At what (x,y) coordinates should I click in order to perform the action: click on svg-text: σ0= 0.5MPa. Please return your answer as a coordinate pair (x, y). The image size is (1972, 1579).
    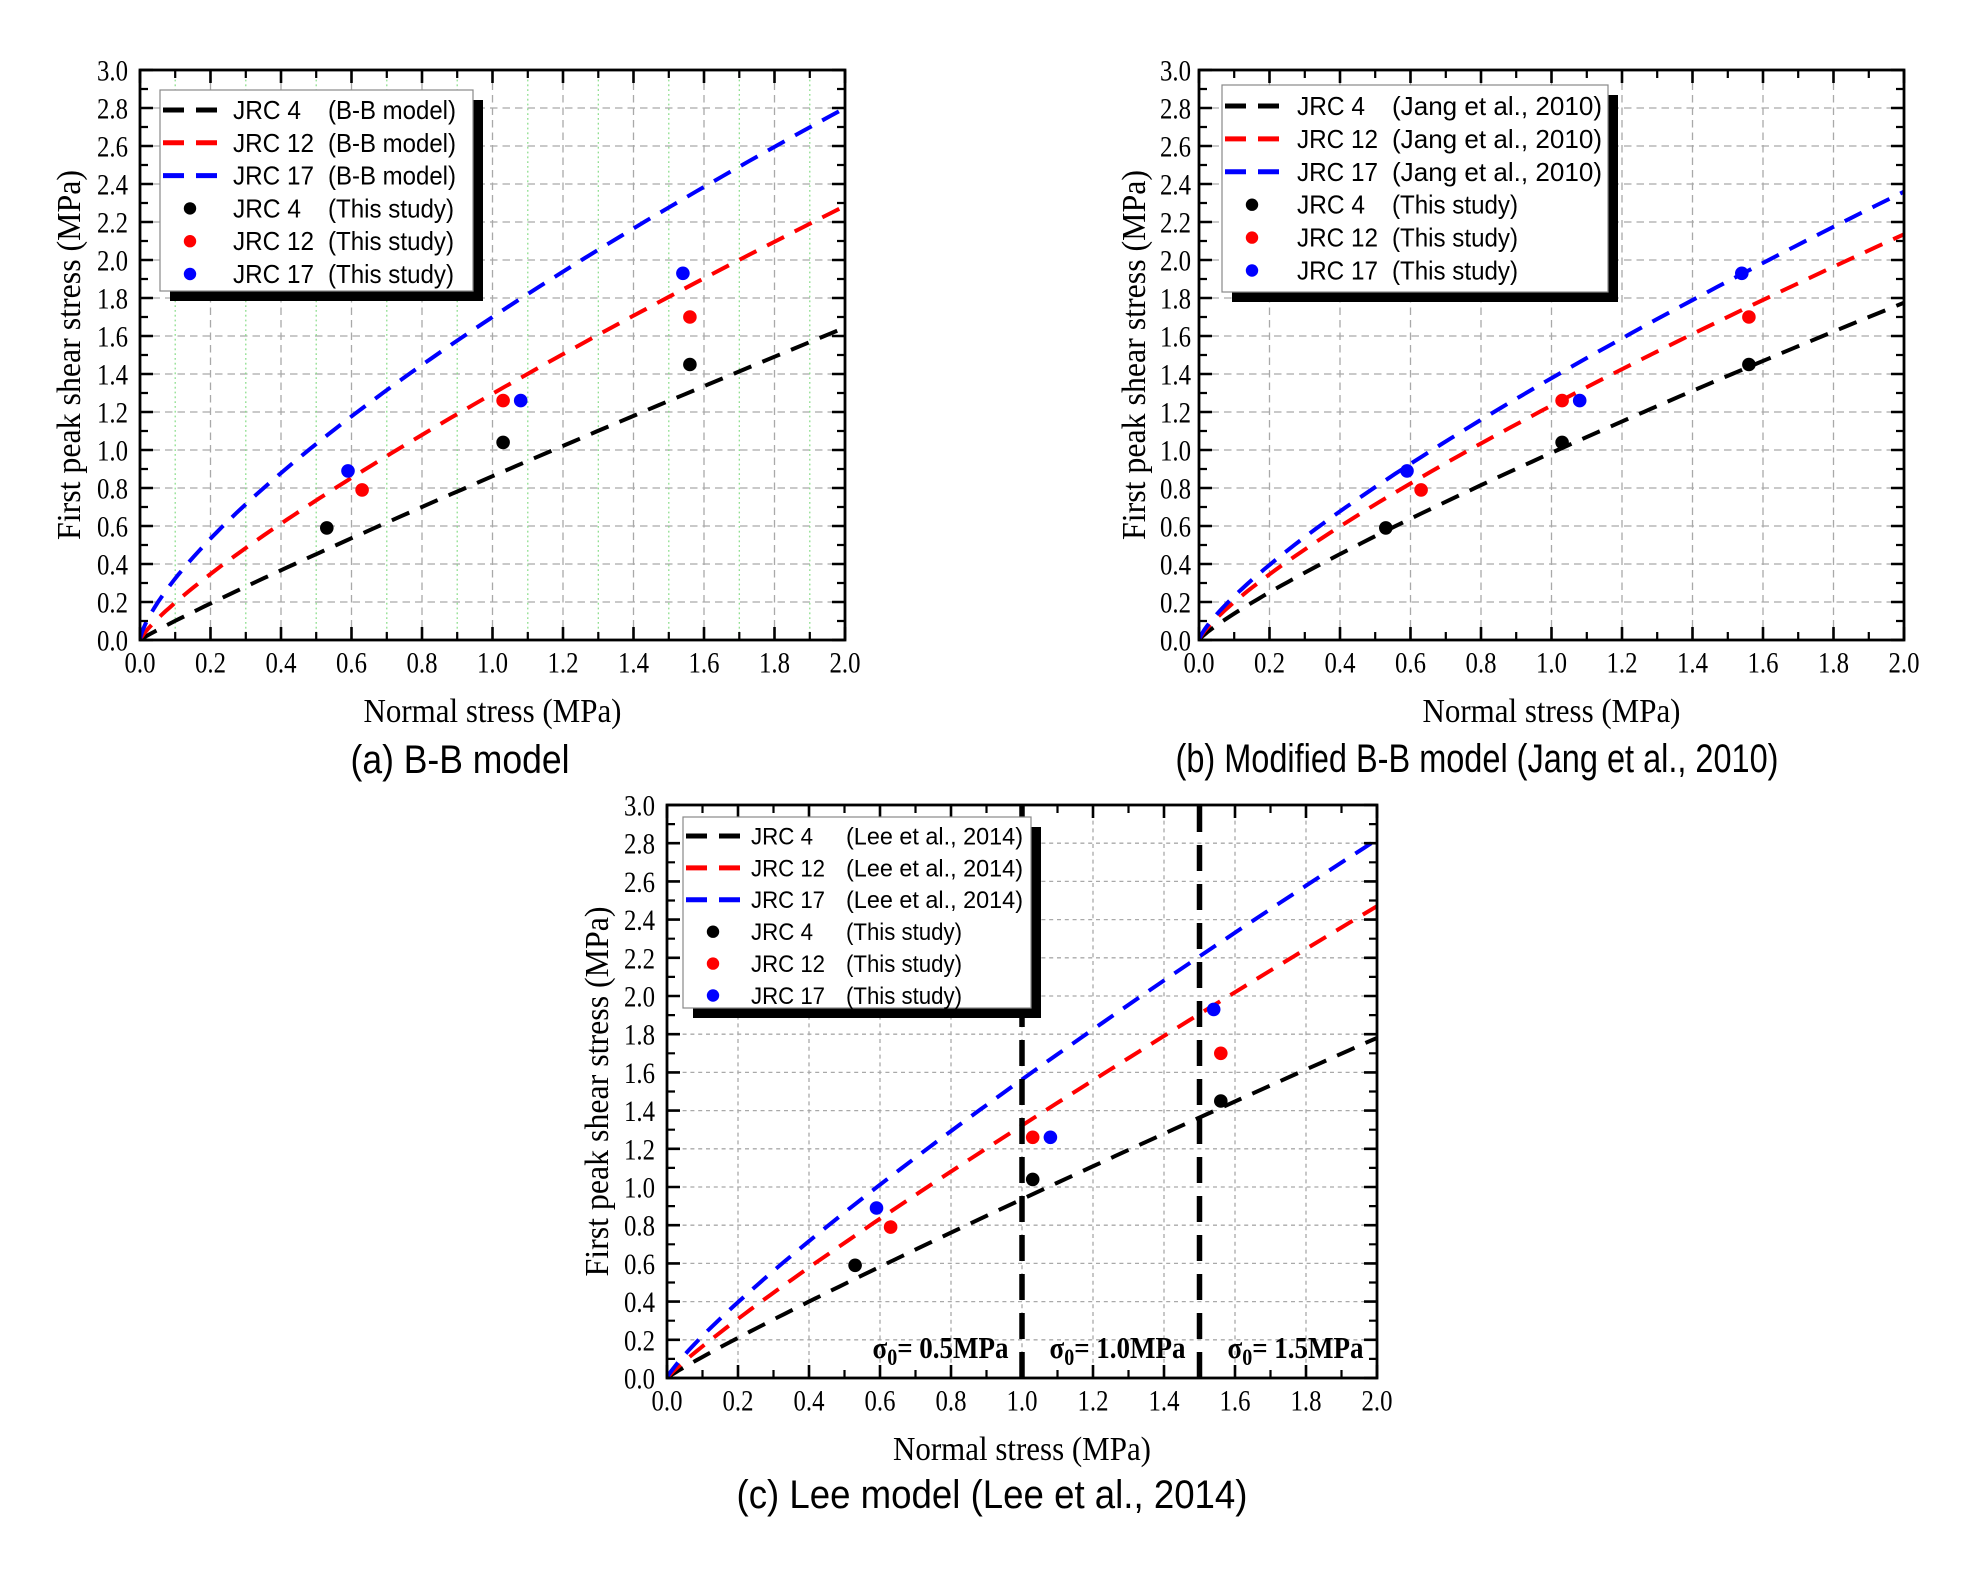
    Looking at the image, I should click on (941, 1350).